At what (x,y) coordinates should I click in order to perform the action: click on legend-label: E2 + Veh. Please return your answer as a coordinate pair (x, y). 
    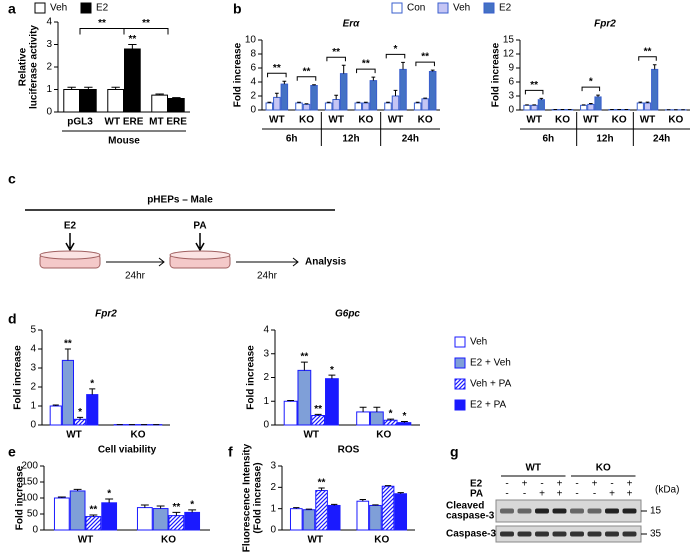
    Looking at the image, I should click on (490, 363).